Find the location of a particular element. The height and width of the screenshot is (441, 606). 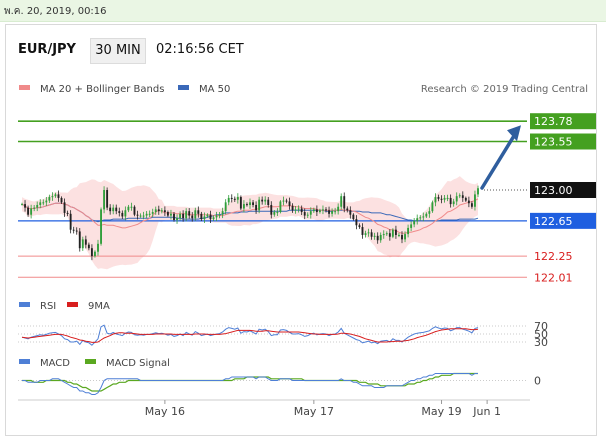

level-tag-123.55 is located at coordinates (563, 141).